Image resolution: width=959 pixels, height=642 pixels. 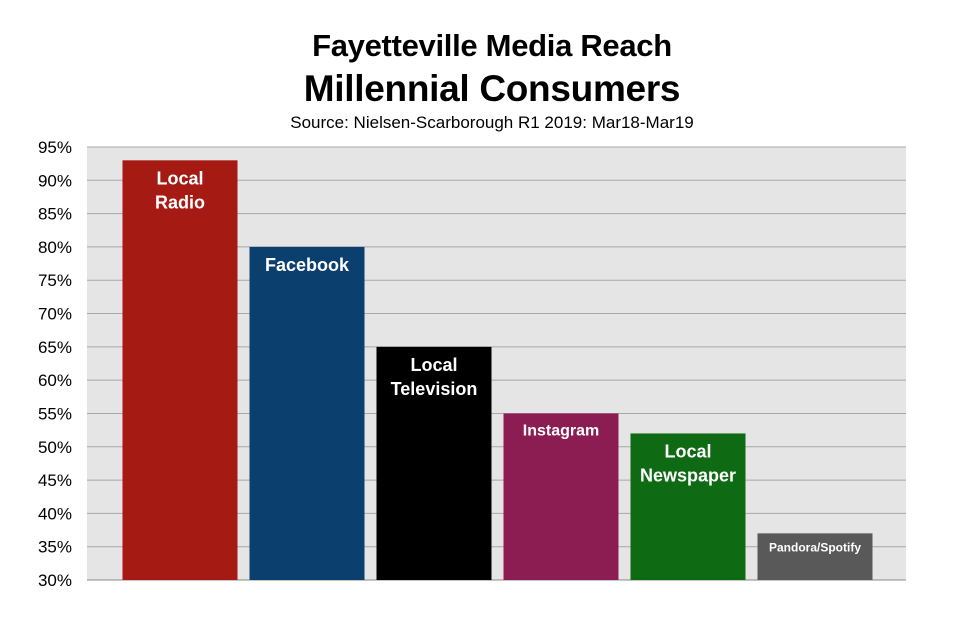 I want to click on y-tick-label: 65%, so click(x=55, y=347).